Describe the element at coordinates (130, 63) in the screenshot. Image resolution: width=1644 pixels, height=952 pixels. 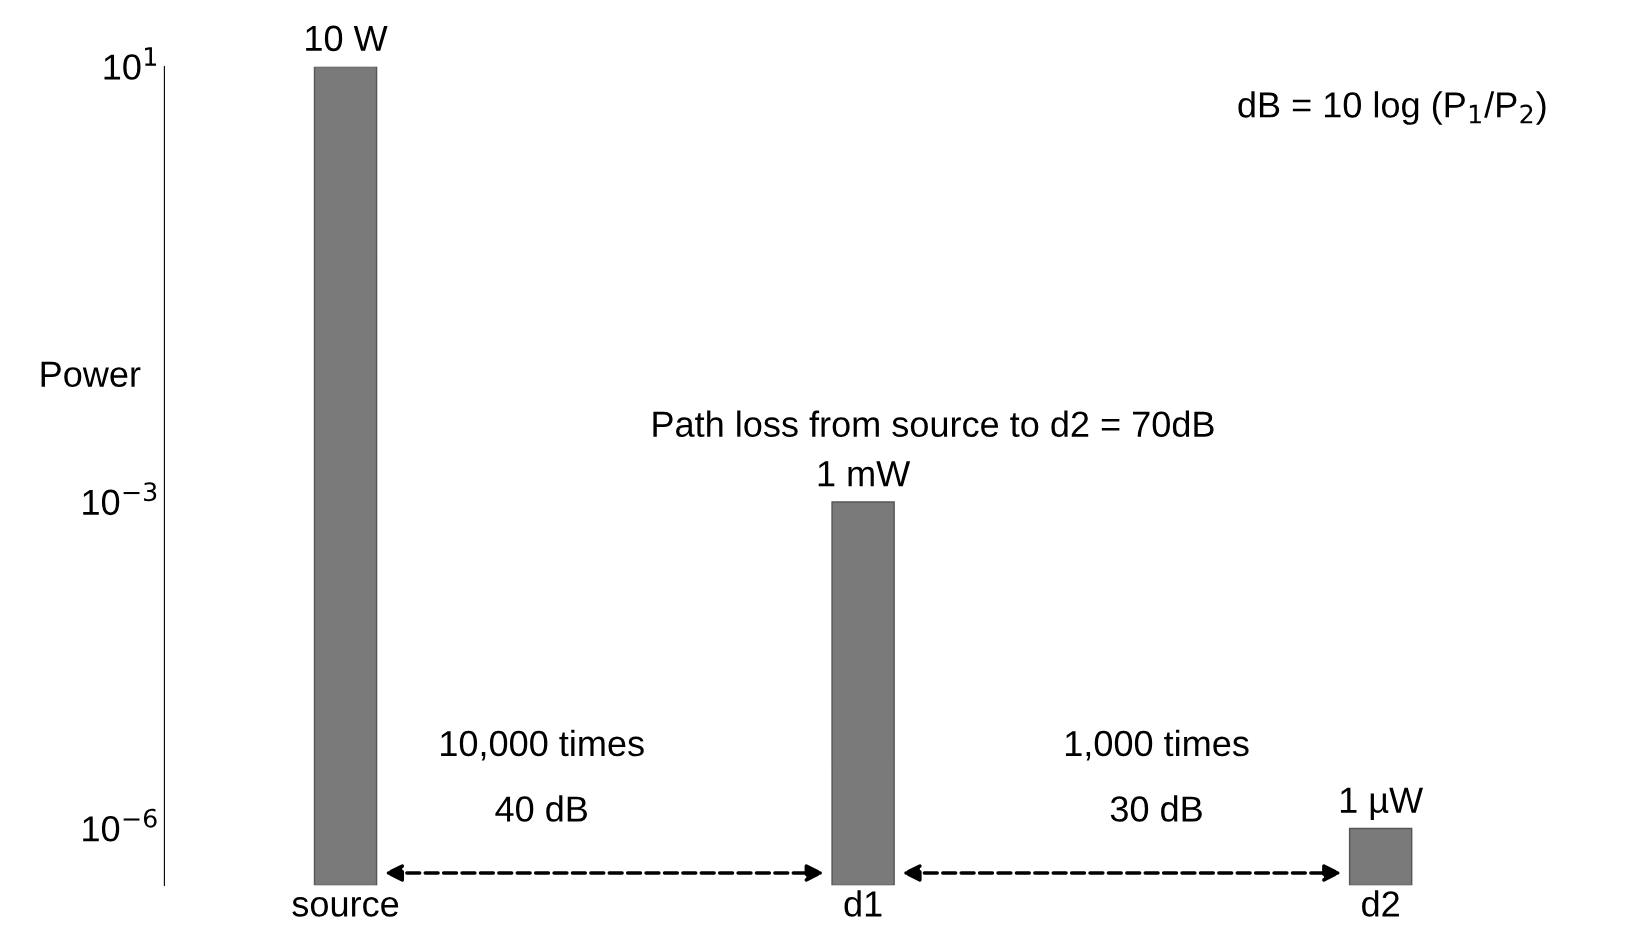
I see `y-tick-label: 10$^{1}$` at that location.